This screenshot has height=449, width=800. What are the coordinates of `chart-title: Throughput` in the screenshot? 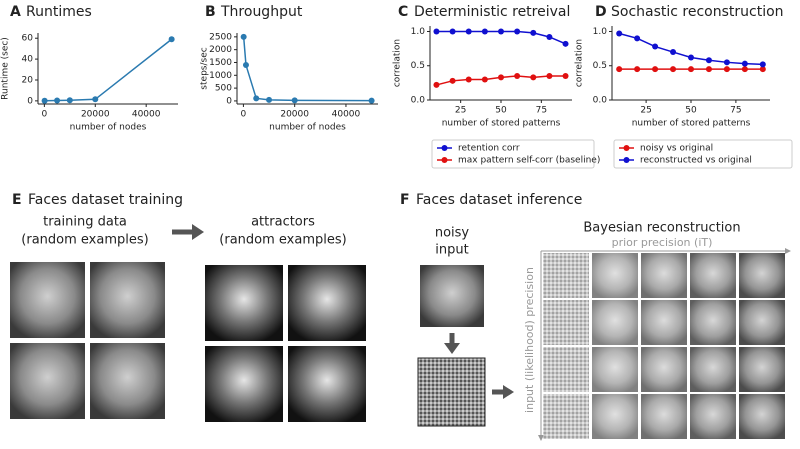 It's located at (261, 12).